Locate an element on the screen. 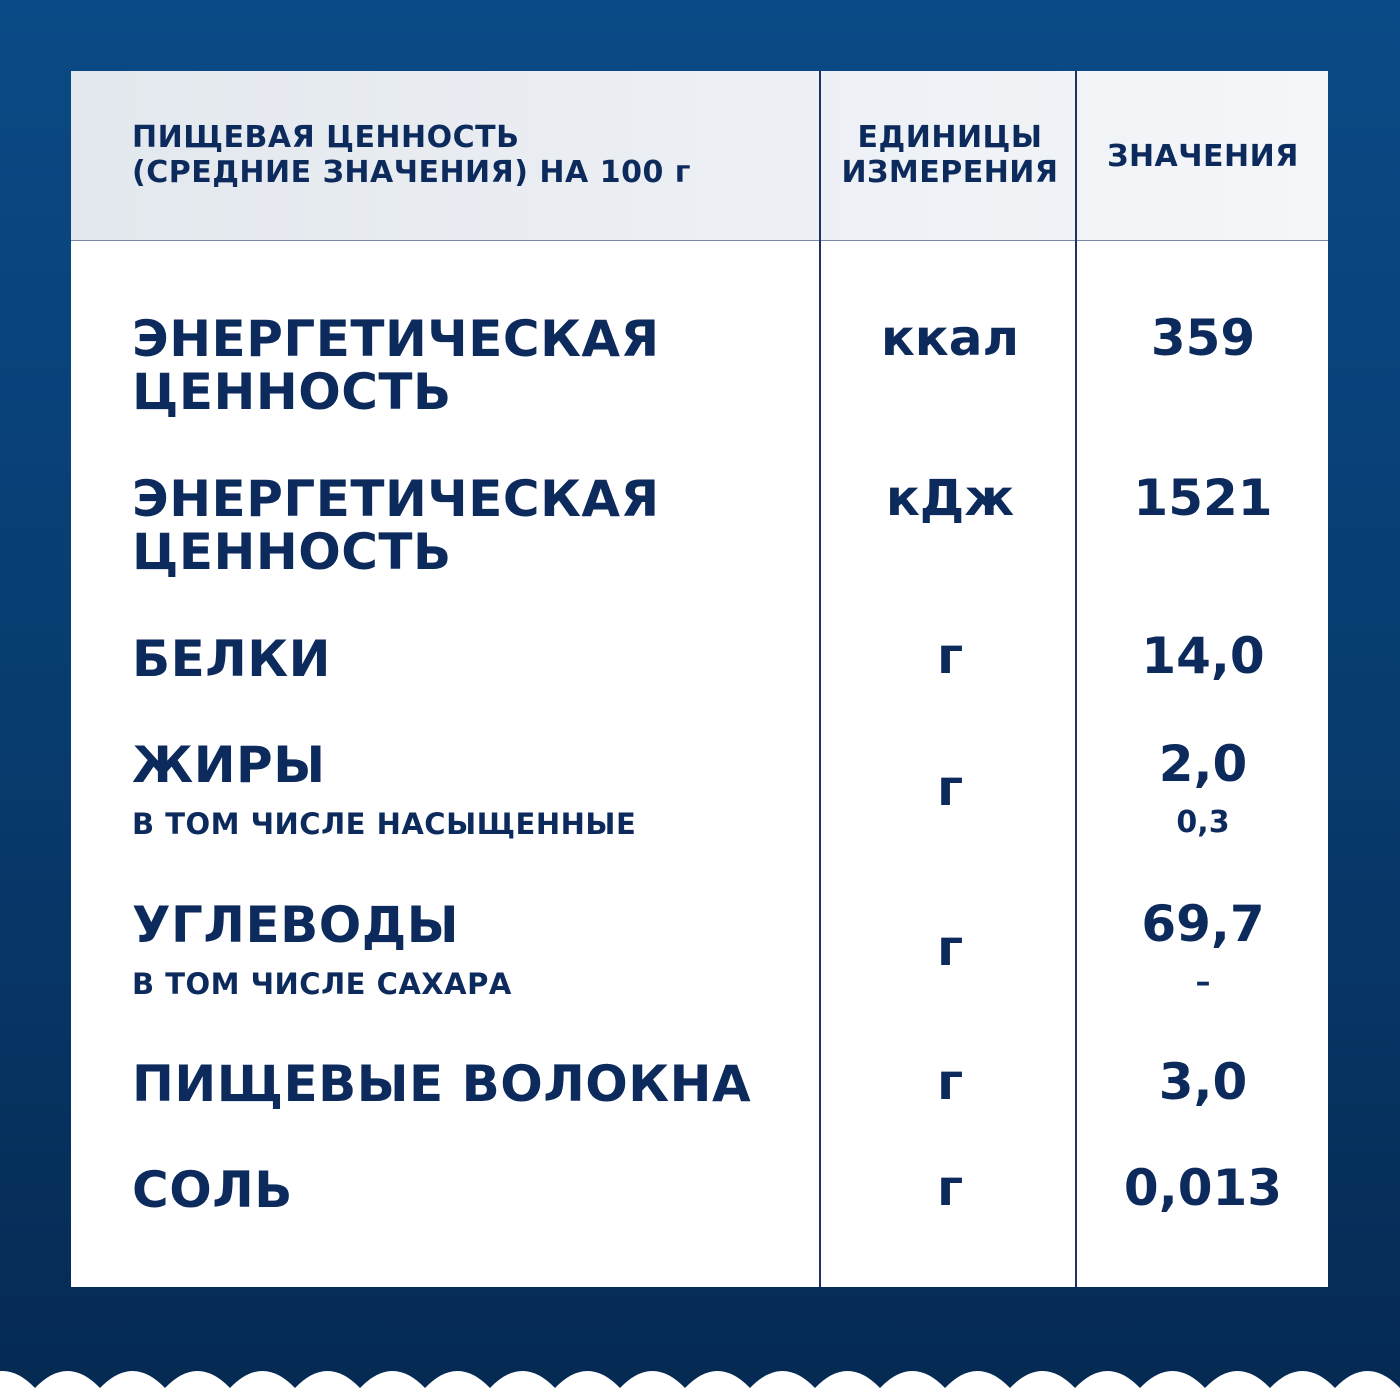 Image resolution: width=1400 pixels, height=1400 pixels. header-units: ЕДИНИЦЫ ИЗМЕРЕНИЯ is located at coordinates (950, 155).